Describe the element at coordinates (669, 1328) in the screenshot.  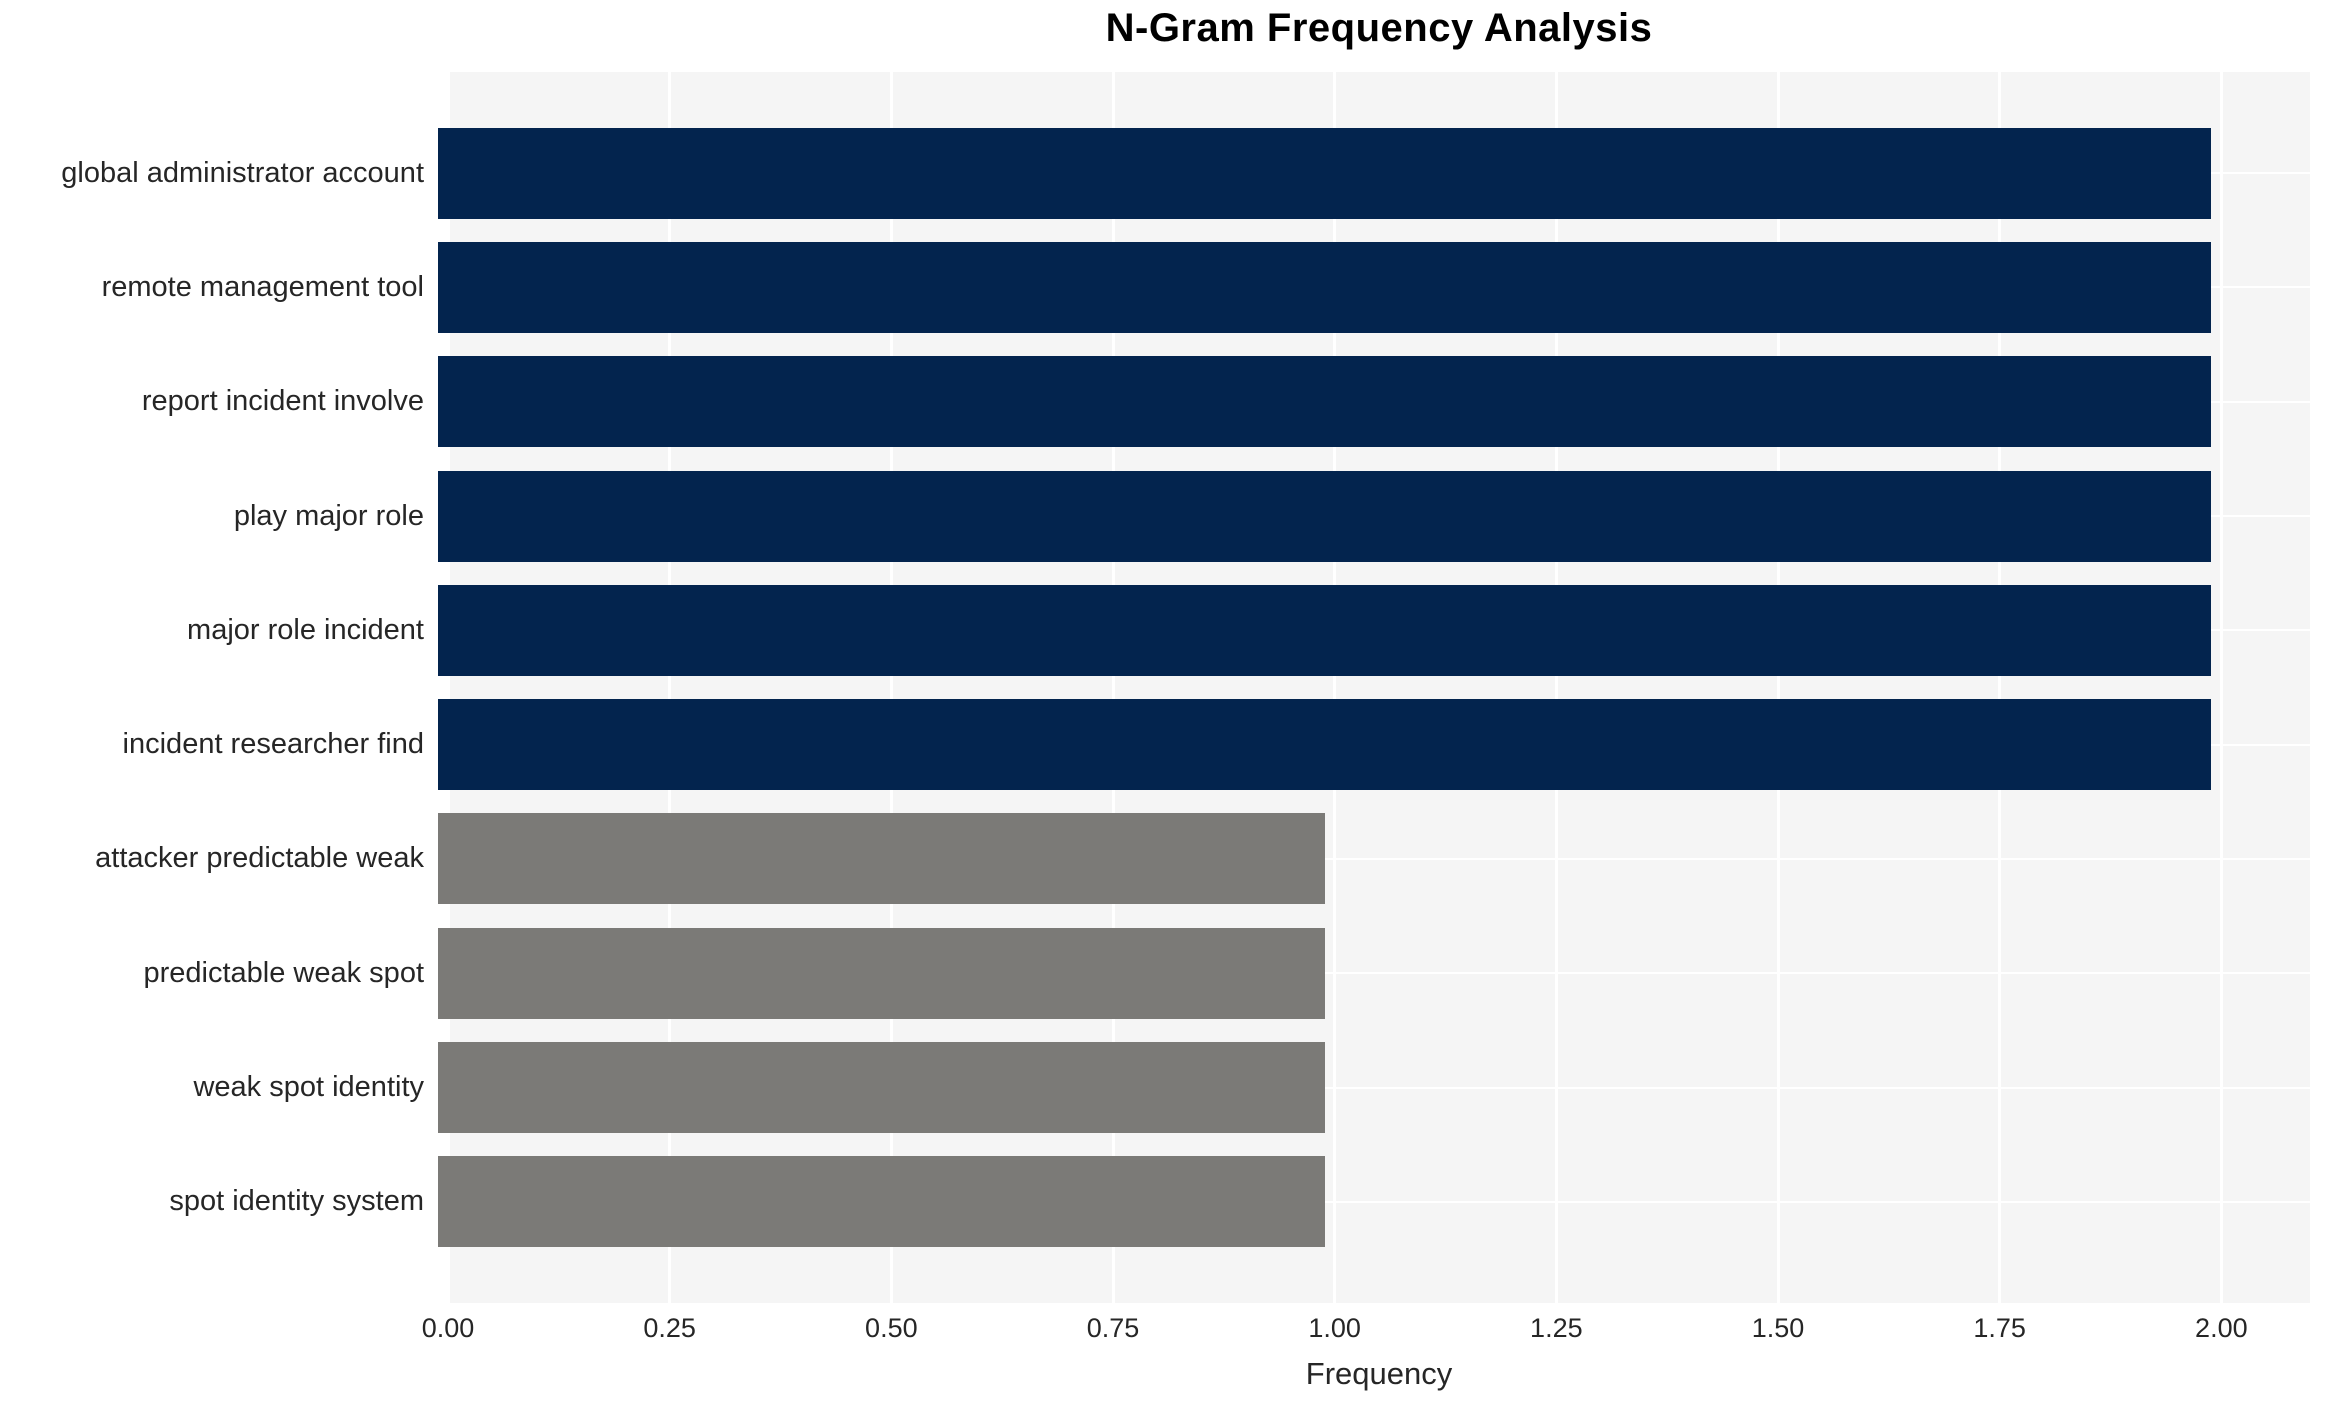
I see `x-axis-tick-label: 0.25` at that location.